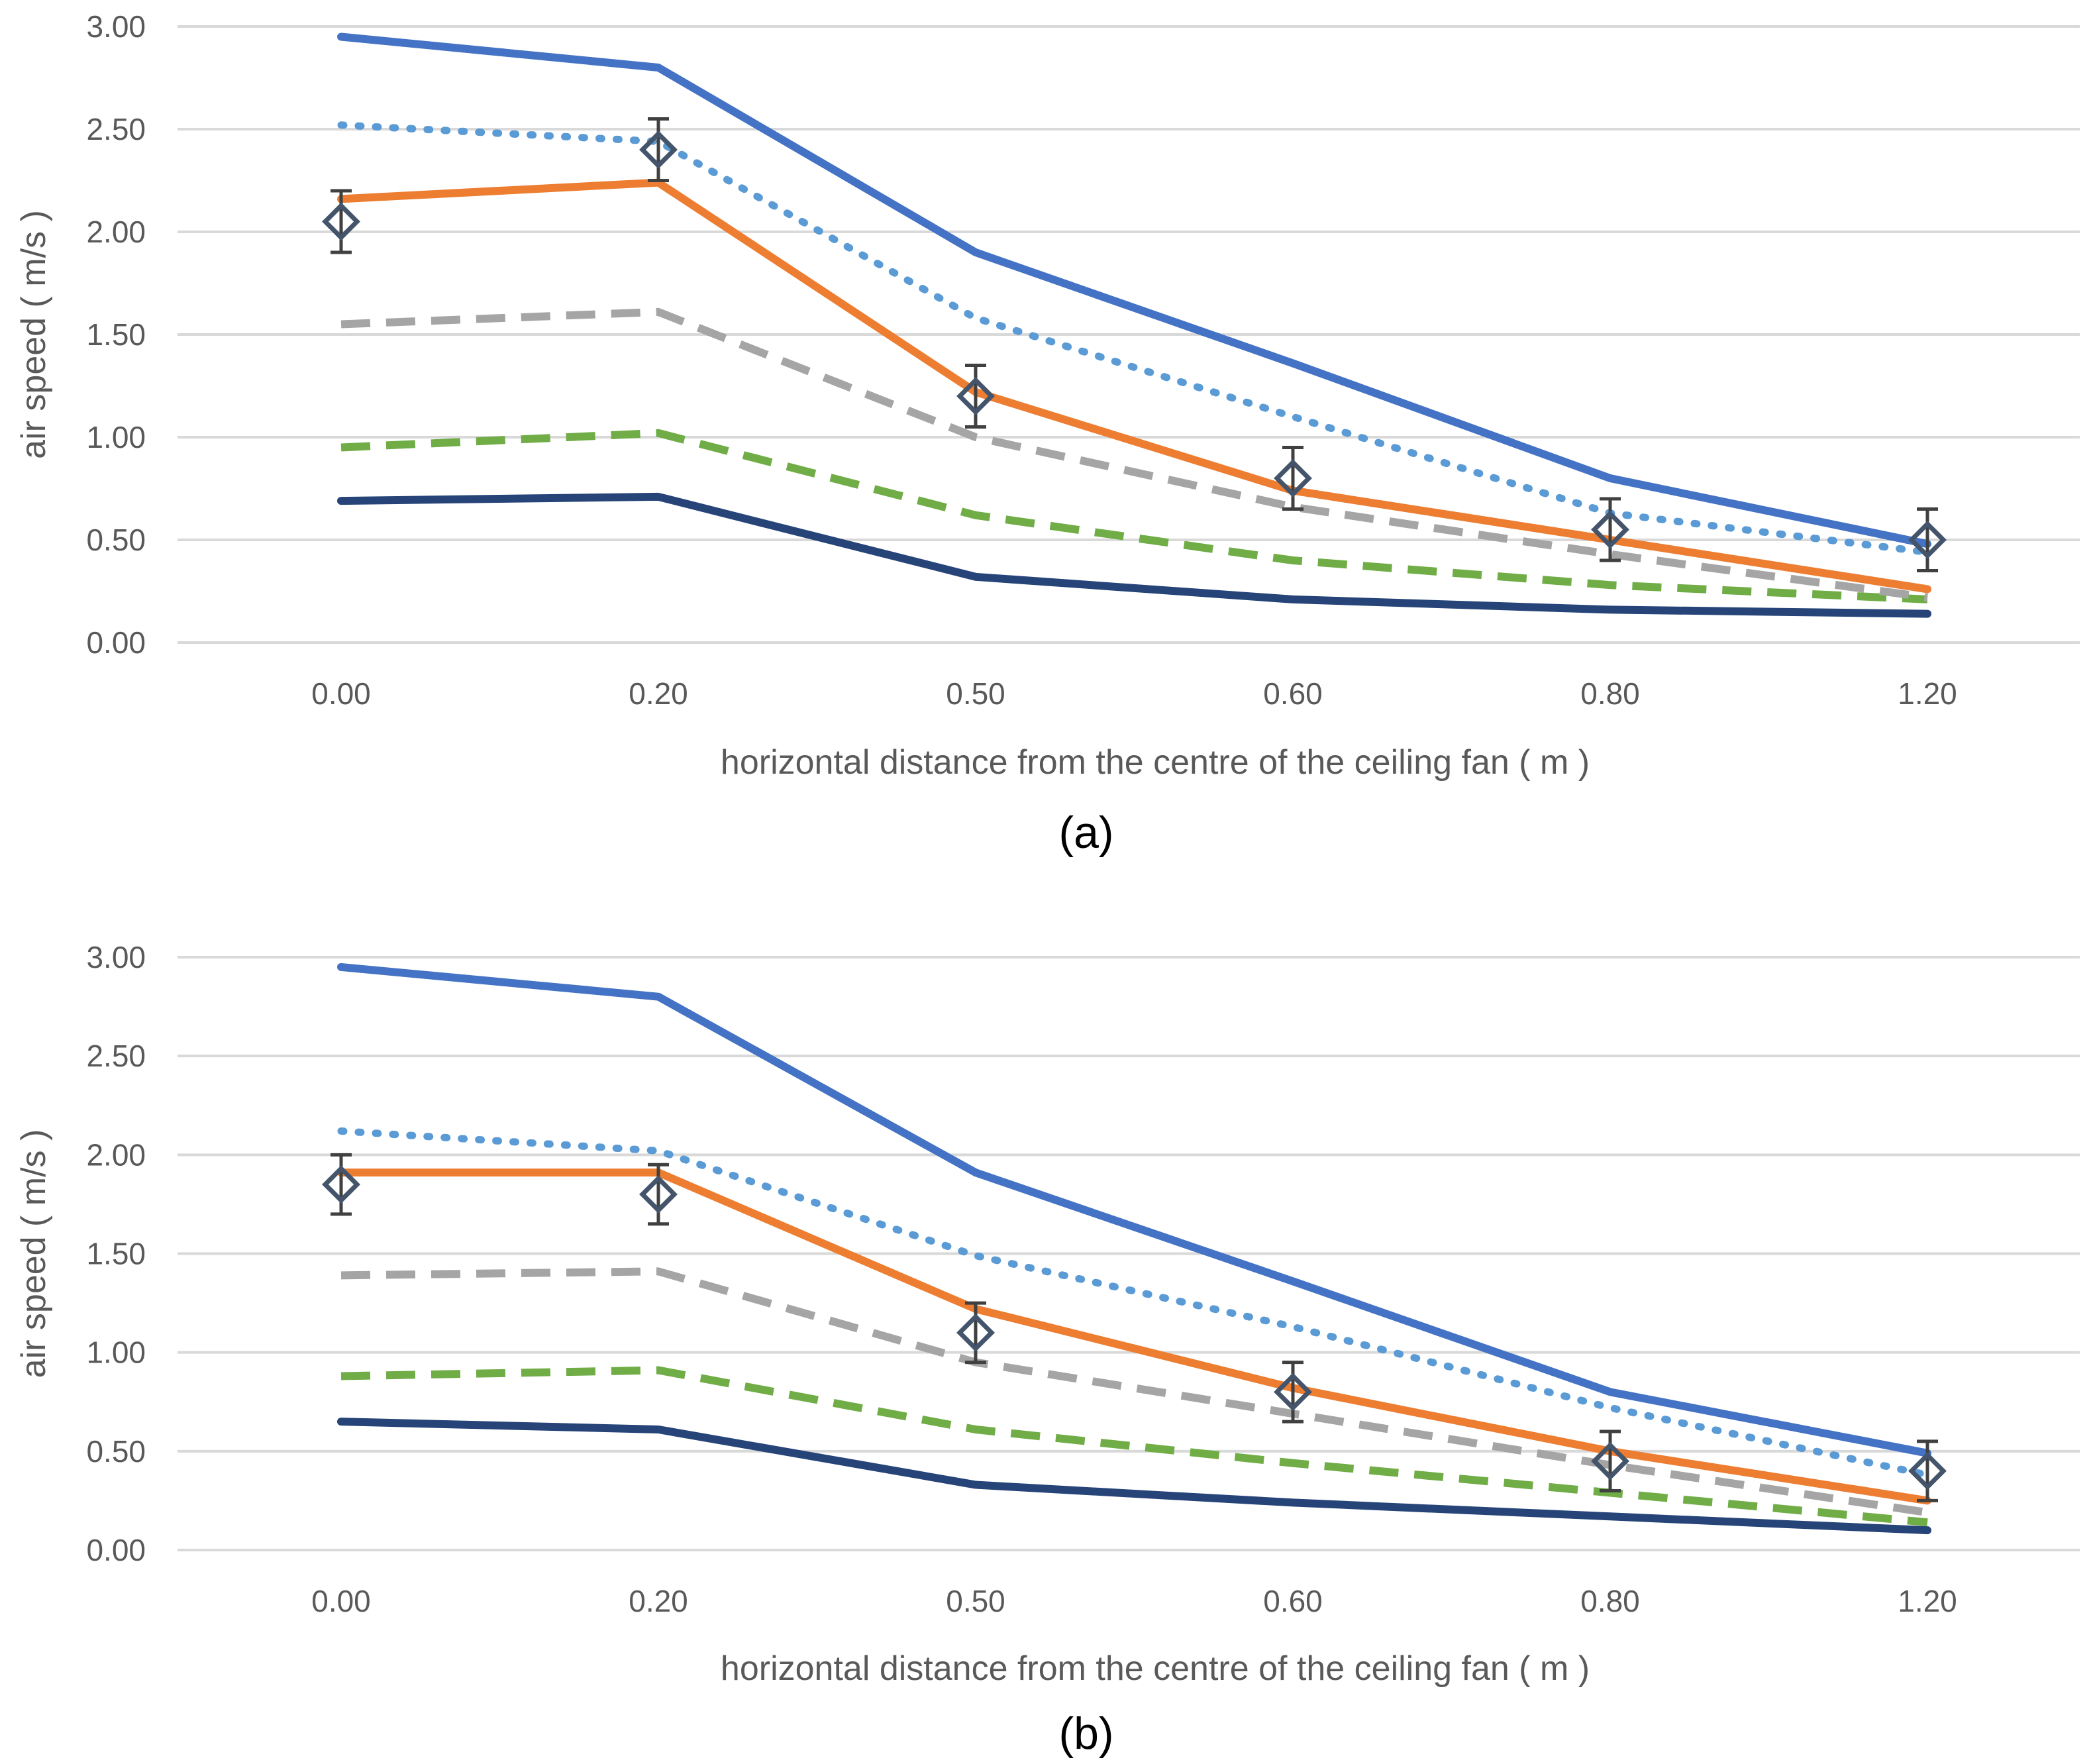 Image resolution: width=2095 pixels, height=1764 pixels. I want to click on panel-label: (a), so click(1085, 832).